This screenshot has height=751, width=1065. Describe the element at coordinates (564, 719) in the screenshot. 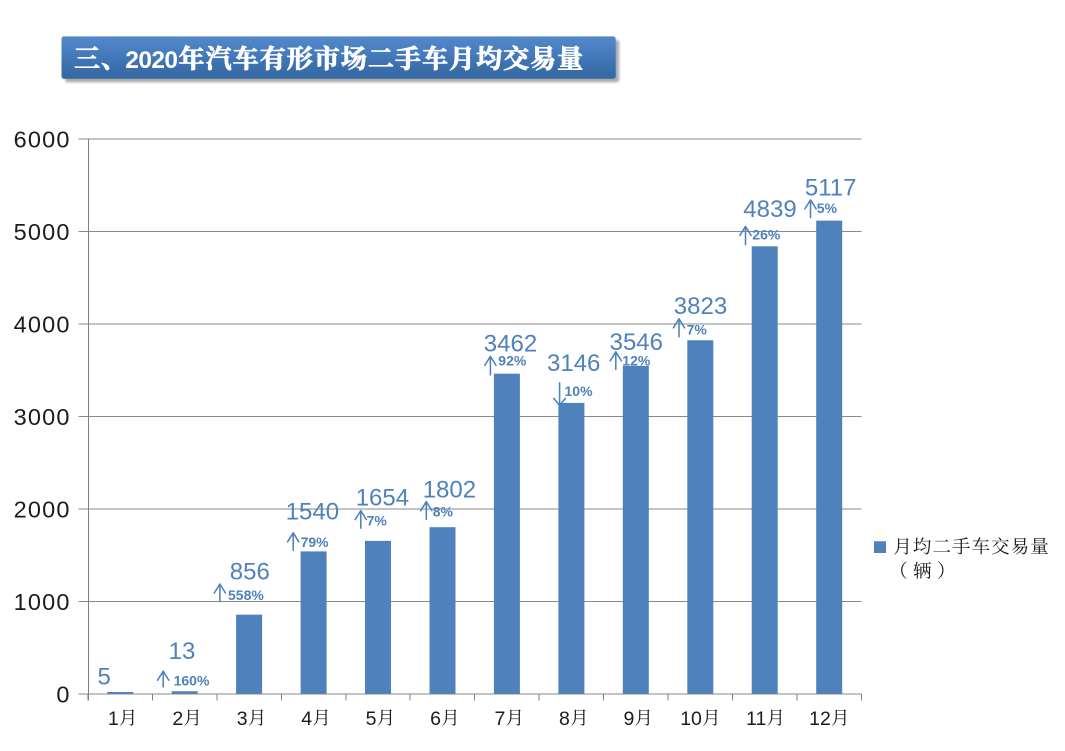

I see `svg-text: 8` at that location.